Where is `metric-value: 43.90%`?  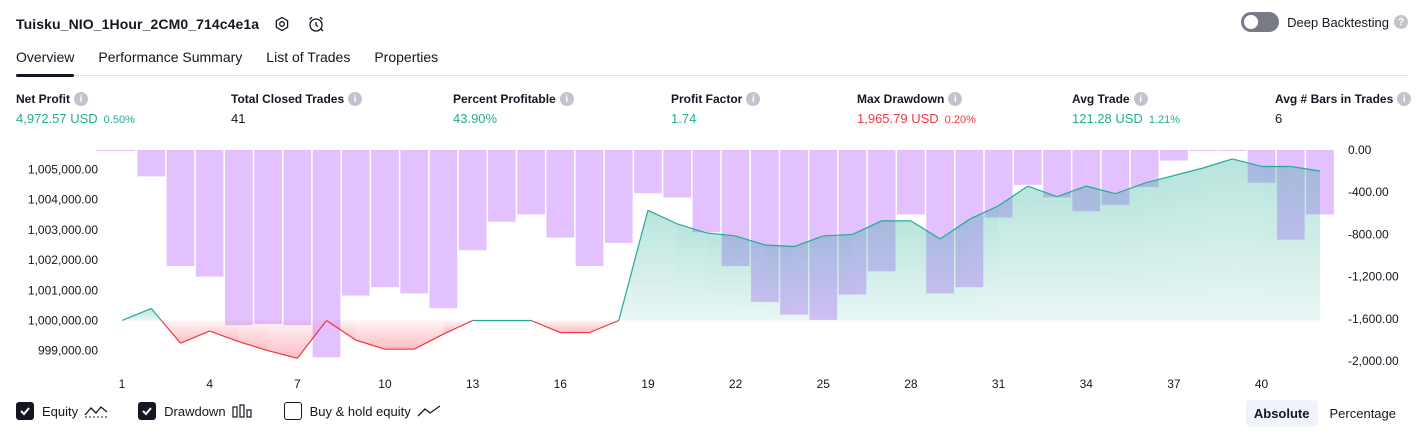
metric-value: 43.90% is located at coordinates (475, 118).